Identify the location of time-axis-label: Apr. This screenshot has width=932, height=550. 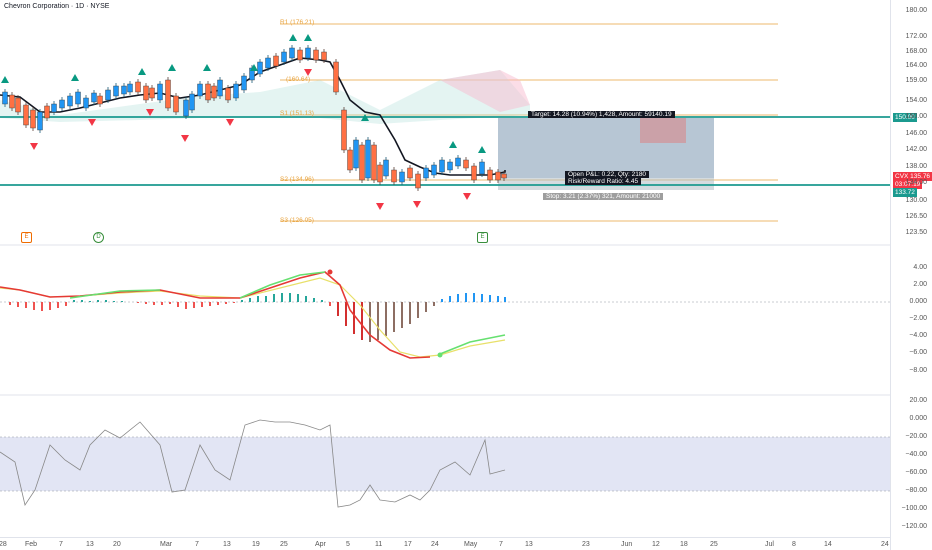
(320, 544).